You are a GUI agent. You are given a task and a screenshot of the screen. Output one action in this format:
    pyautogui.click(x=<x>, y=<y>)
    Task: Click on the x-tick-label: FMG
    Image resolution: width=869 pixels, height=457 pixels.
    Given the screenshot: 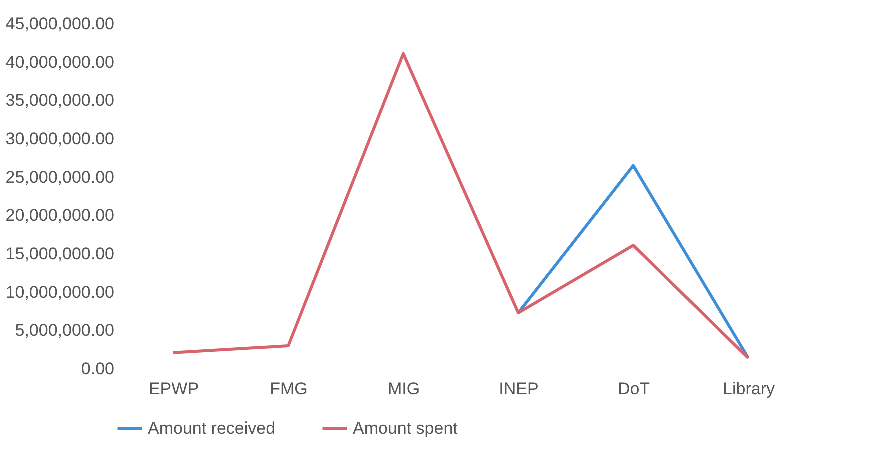 What is the action you would take?
    pyautogui.click(x=289, y=389)
    